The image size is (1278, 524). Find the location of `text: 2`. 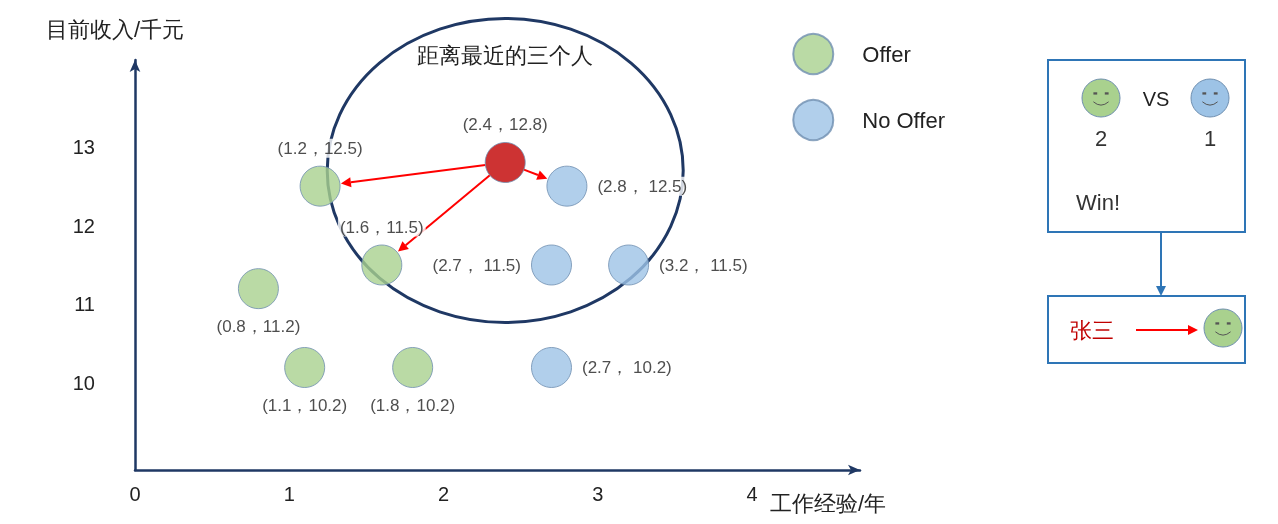

text: 2 is located at coordinates (1101, 138).